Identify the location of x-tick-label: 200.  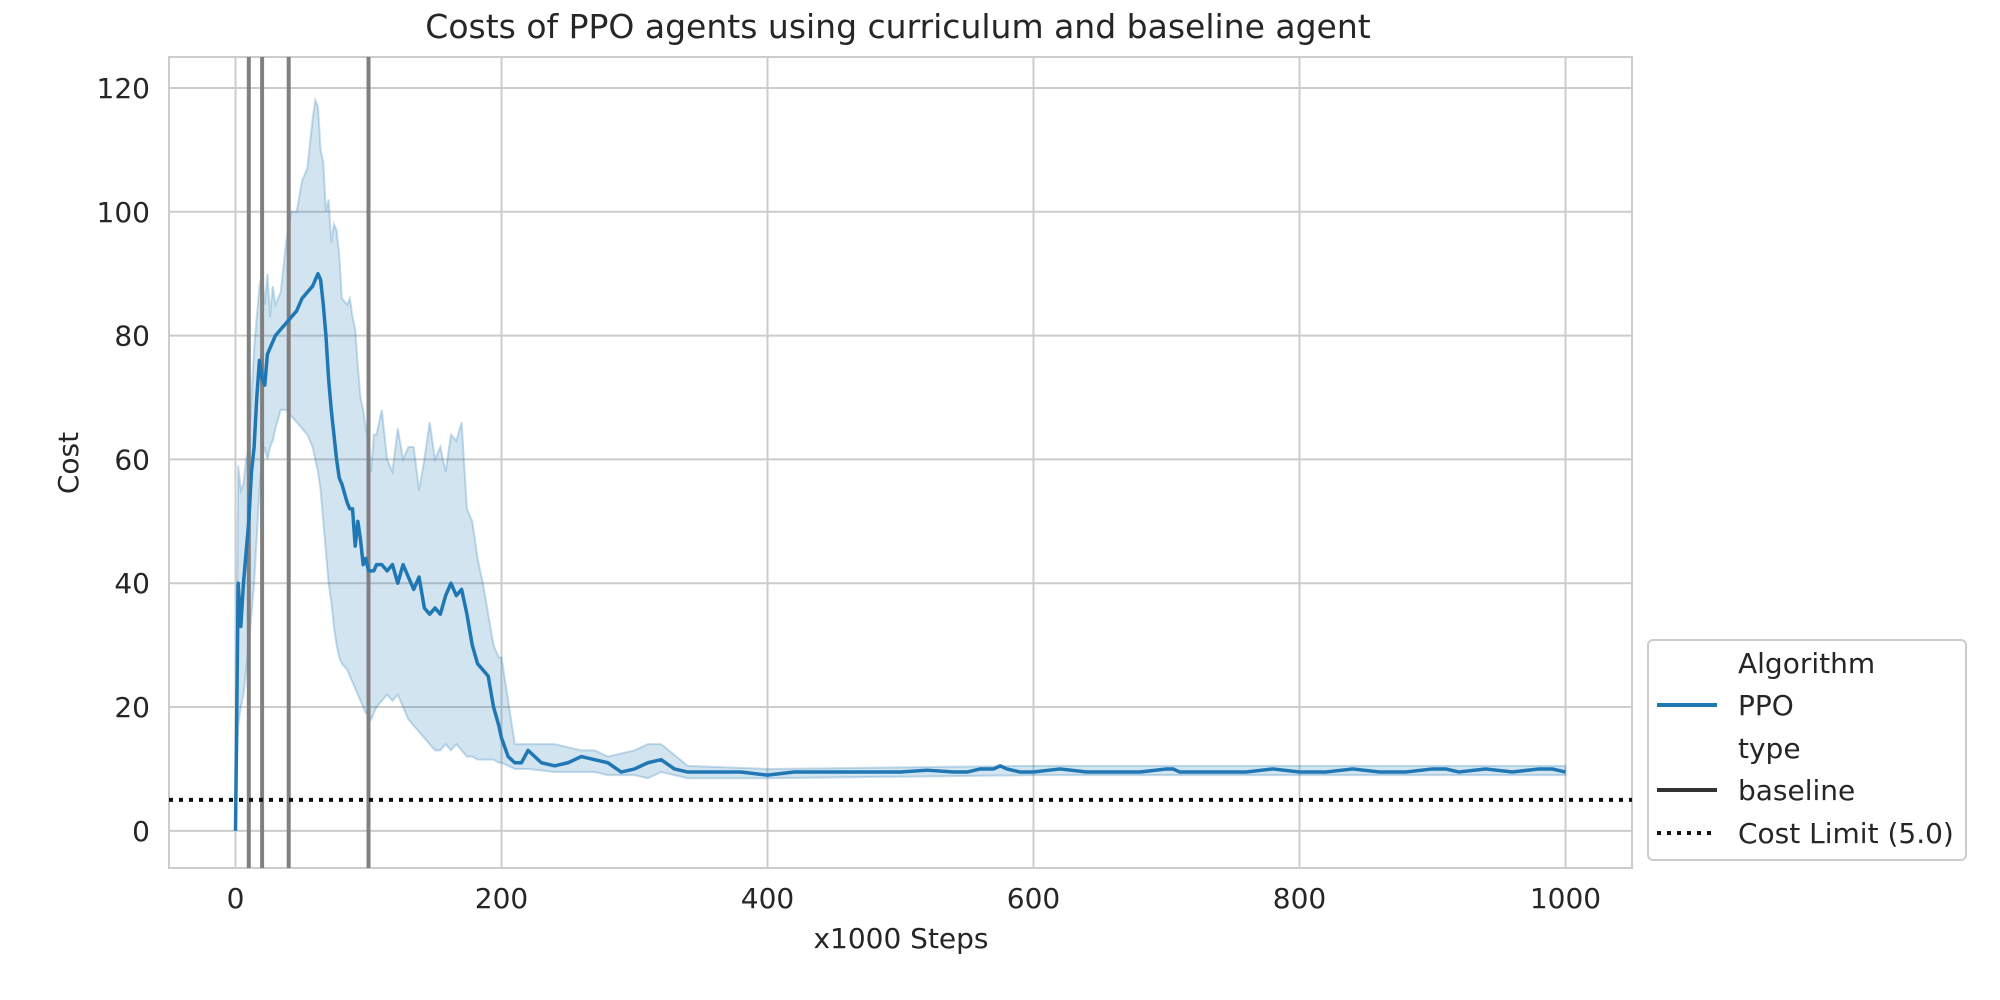
(501, 898).